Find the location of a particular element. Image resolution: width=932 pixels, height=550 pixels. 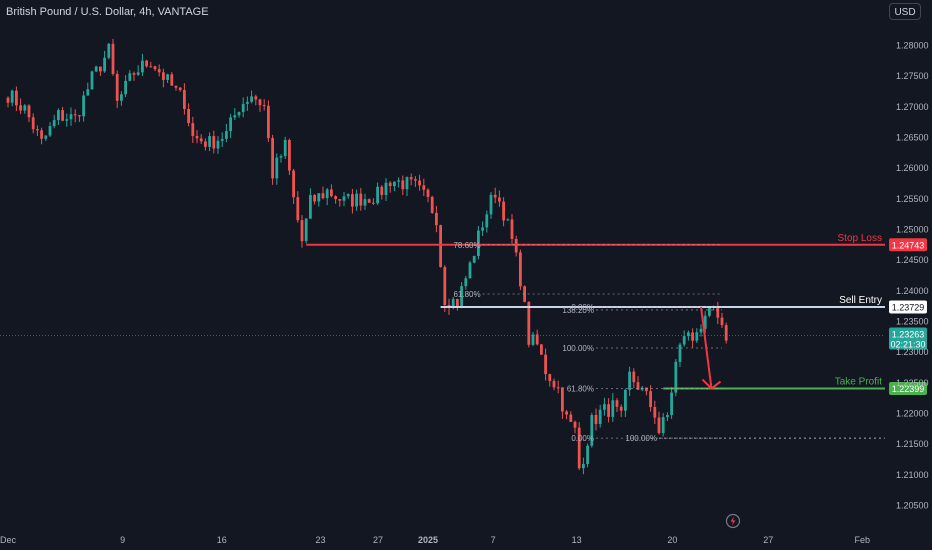

currency-button: USD is located at coordinates (905, 11).